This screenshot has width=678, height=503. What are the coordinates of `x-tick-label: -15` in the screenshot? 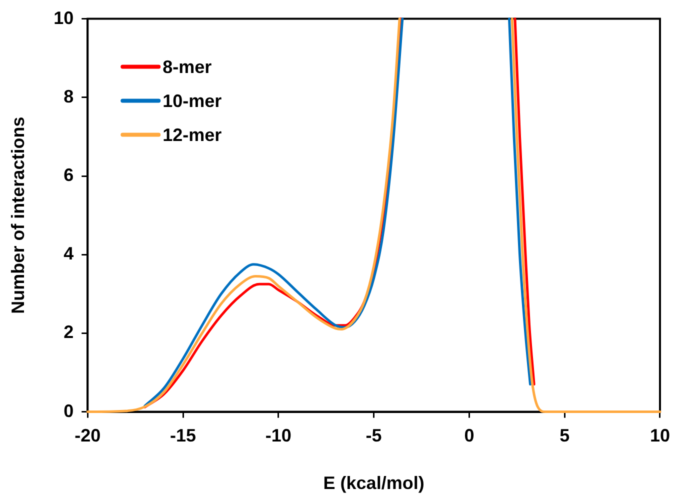 It's located at (183, 436).